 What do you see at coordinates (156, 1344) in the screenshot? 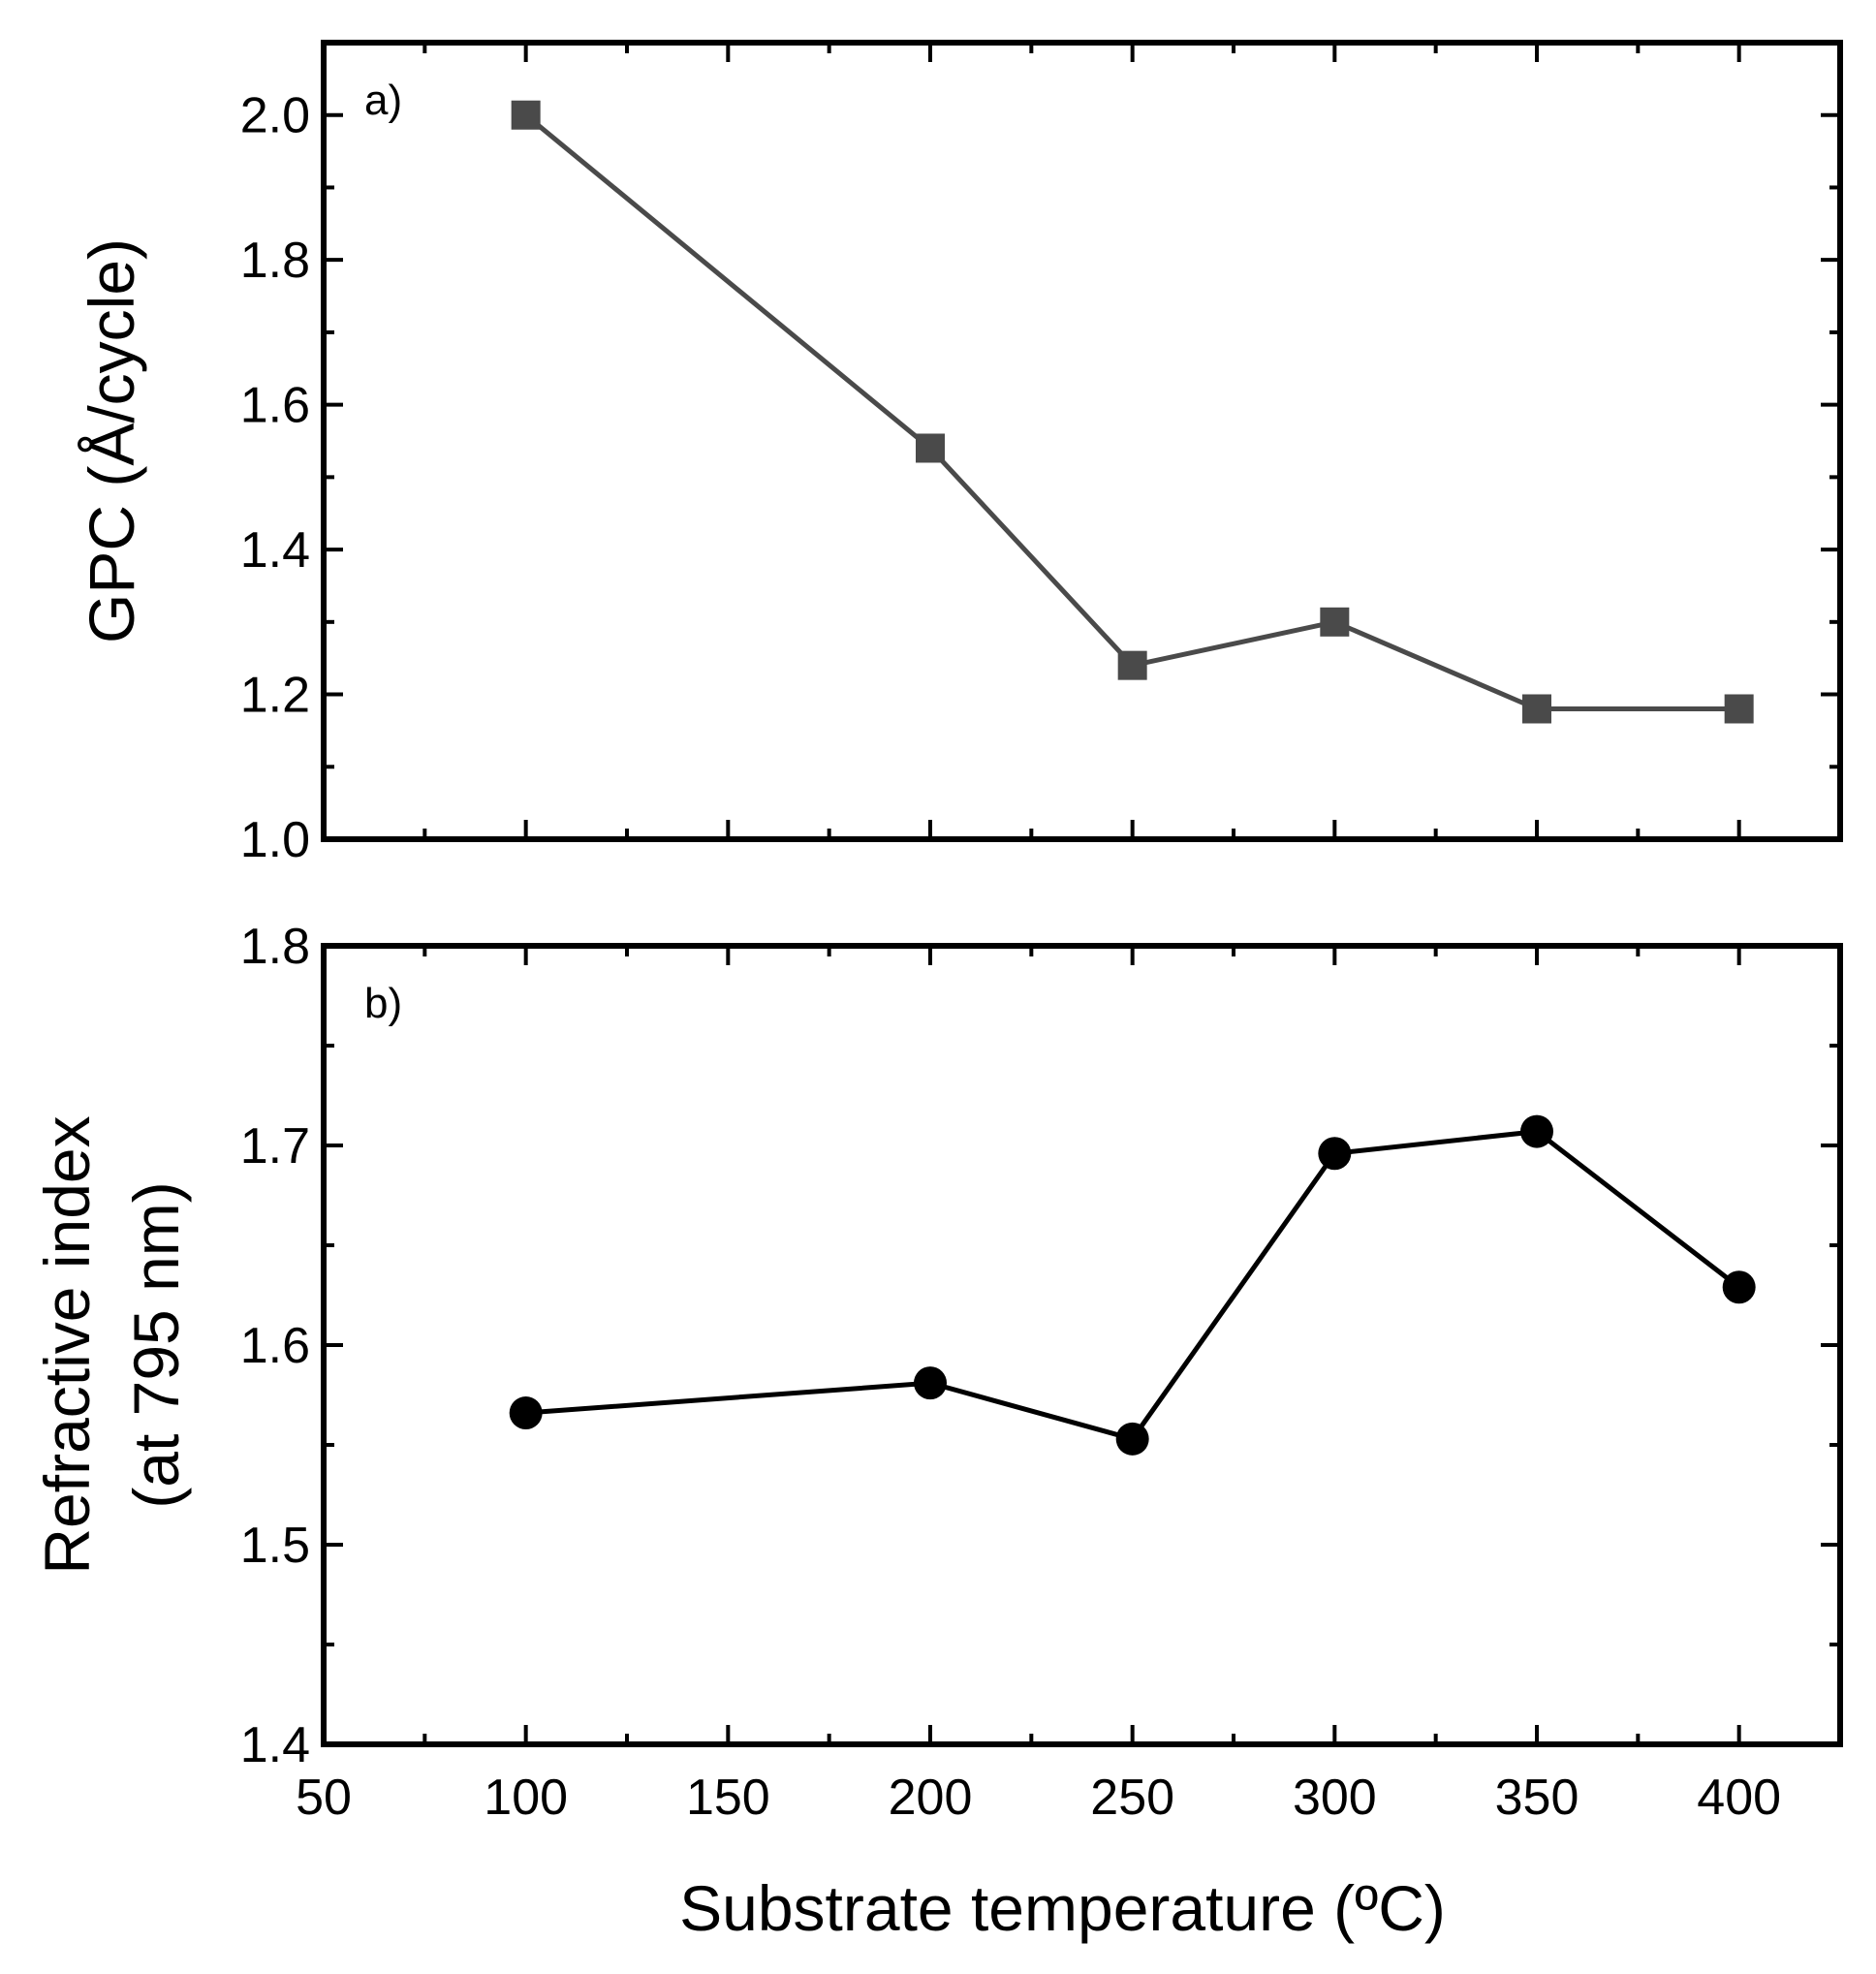
I see `y-axis-title-b-line2: (at 795 nm)` at bounding box center [156, 1344].